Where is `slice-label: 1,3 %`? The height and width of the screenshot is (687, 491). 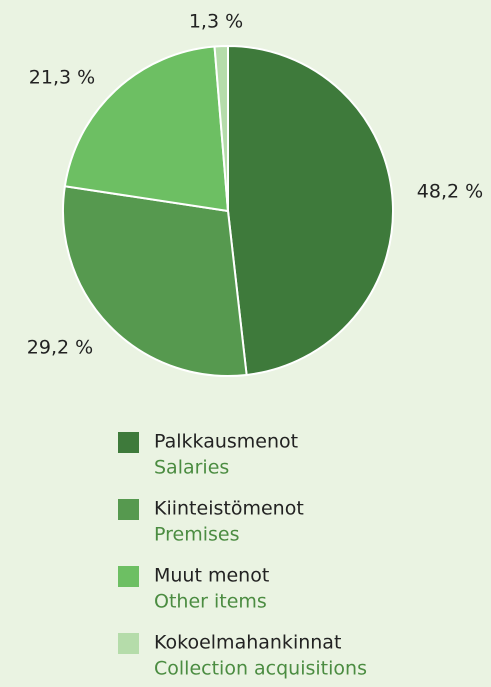
slice-label: 1,3 % is located at coordinates (216, 22).